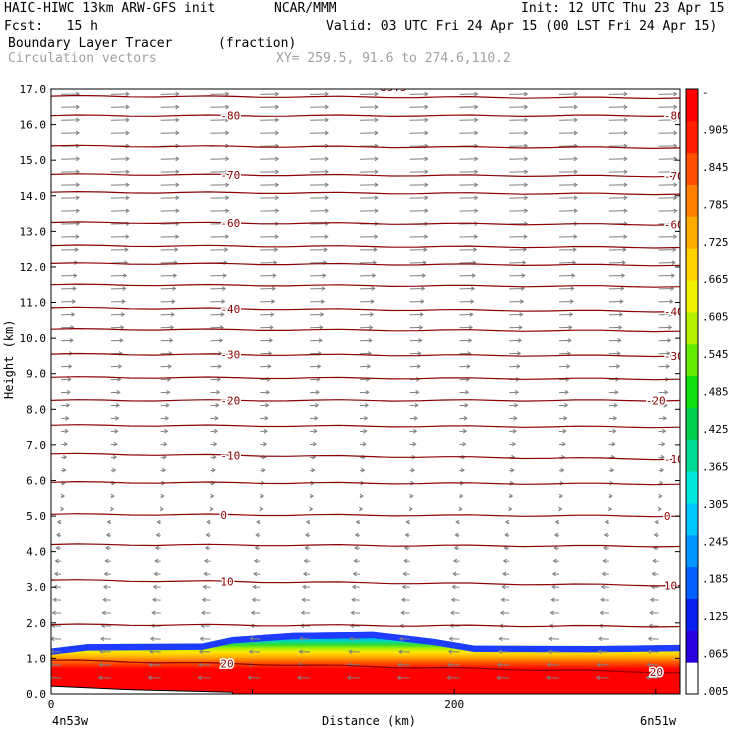 This screenshot has height=740, width=740. I want to click on tracer-top-band, so click(365, 643).